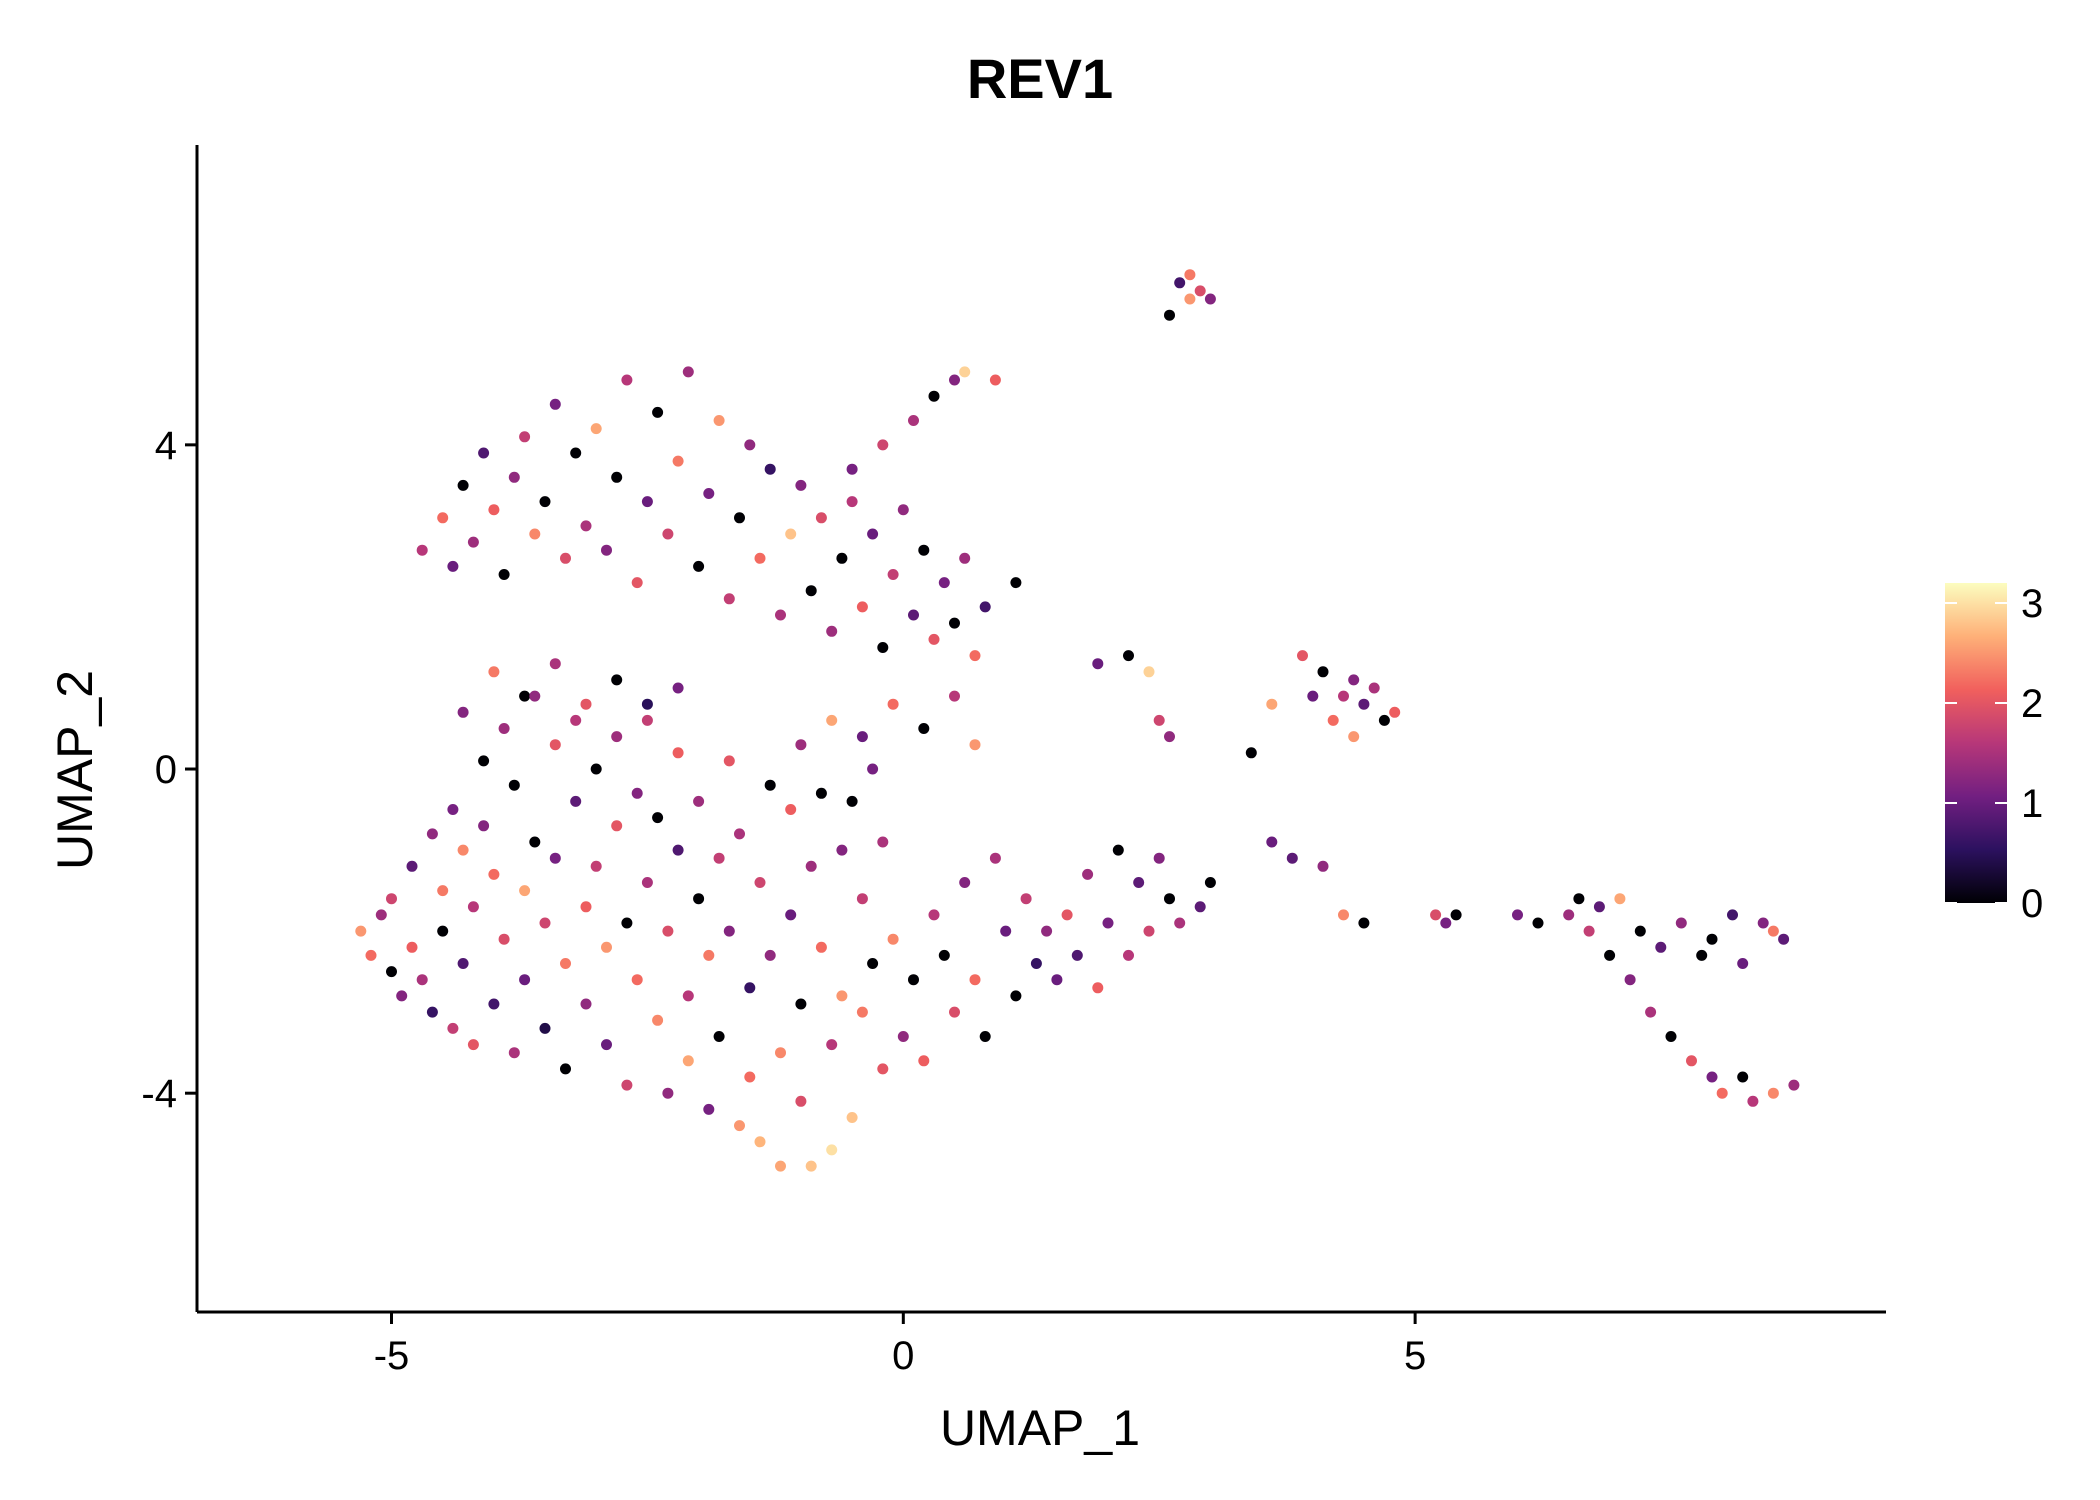  What do you see at coordinates (169, 770) in the screenshot?
I see `y-ticks: -4 0 4` at bounding box center [169, 770].